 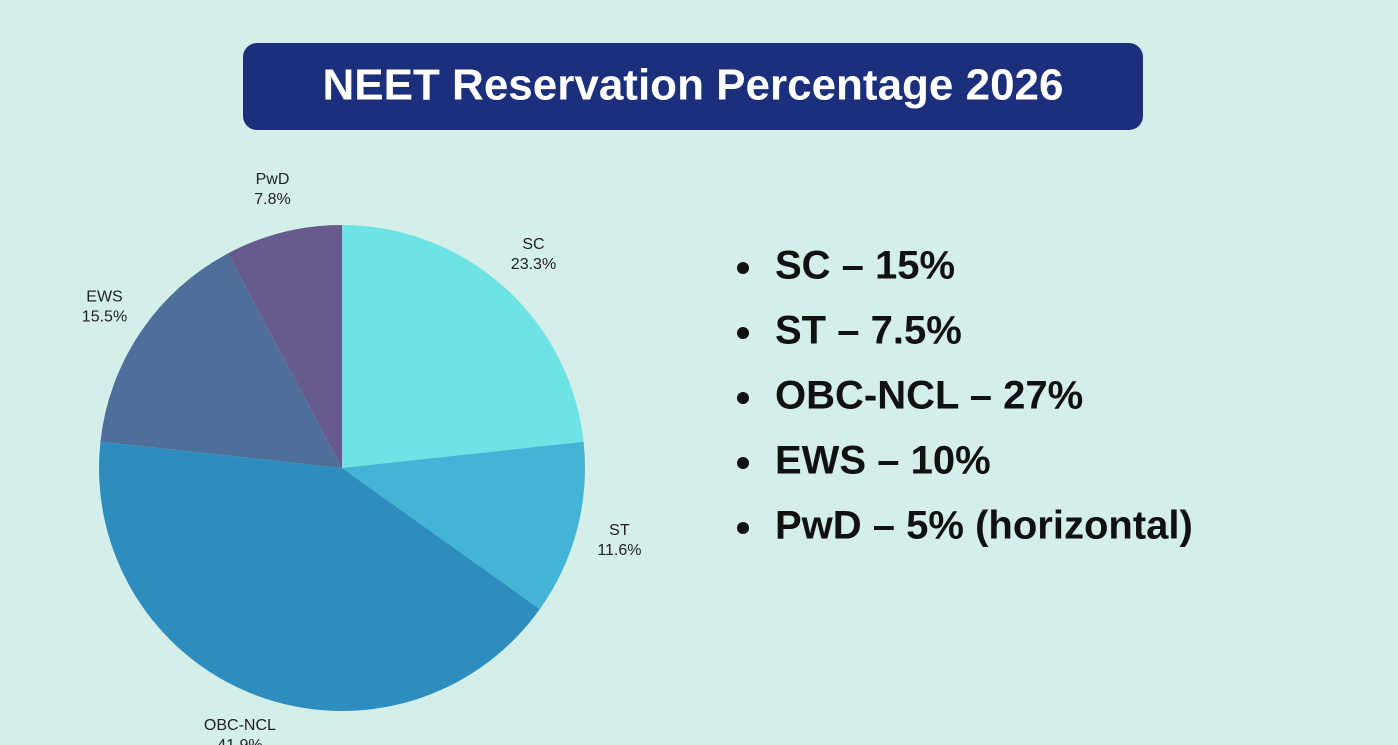 What do you see at coordinates (533, 244) in the screenshot?
I see `slice-category: SC` at bounding box center [533, 244].